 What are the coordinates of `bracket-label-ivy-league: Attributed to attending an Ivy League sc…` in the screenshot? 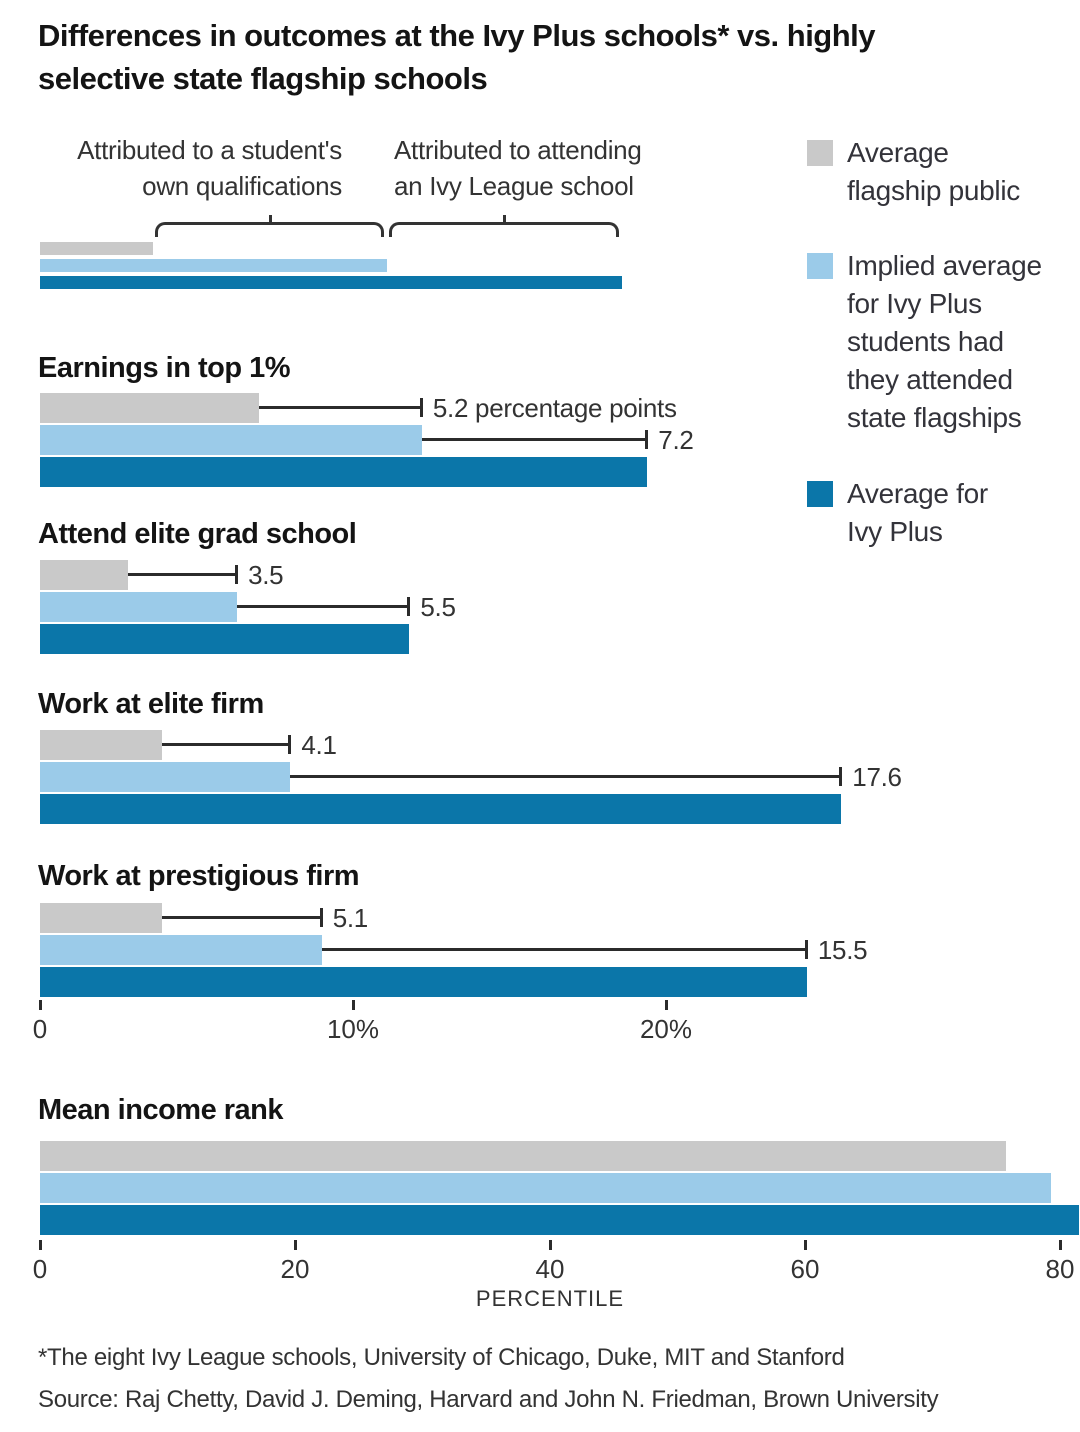 It's located at (518, 168).